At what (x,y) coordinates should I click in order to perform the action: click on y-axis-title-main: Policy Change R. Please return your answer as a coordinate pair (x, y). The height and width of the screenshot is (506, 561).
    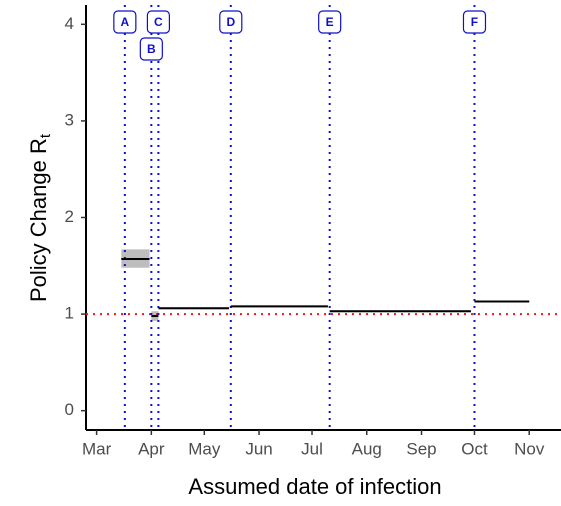
    Looking at the image, I should click on (38, 220).